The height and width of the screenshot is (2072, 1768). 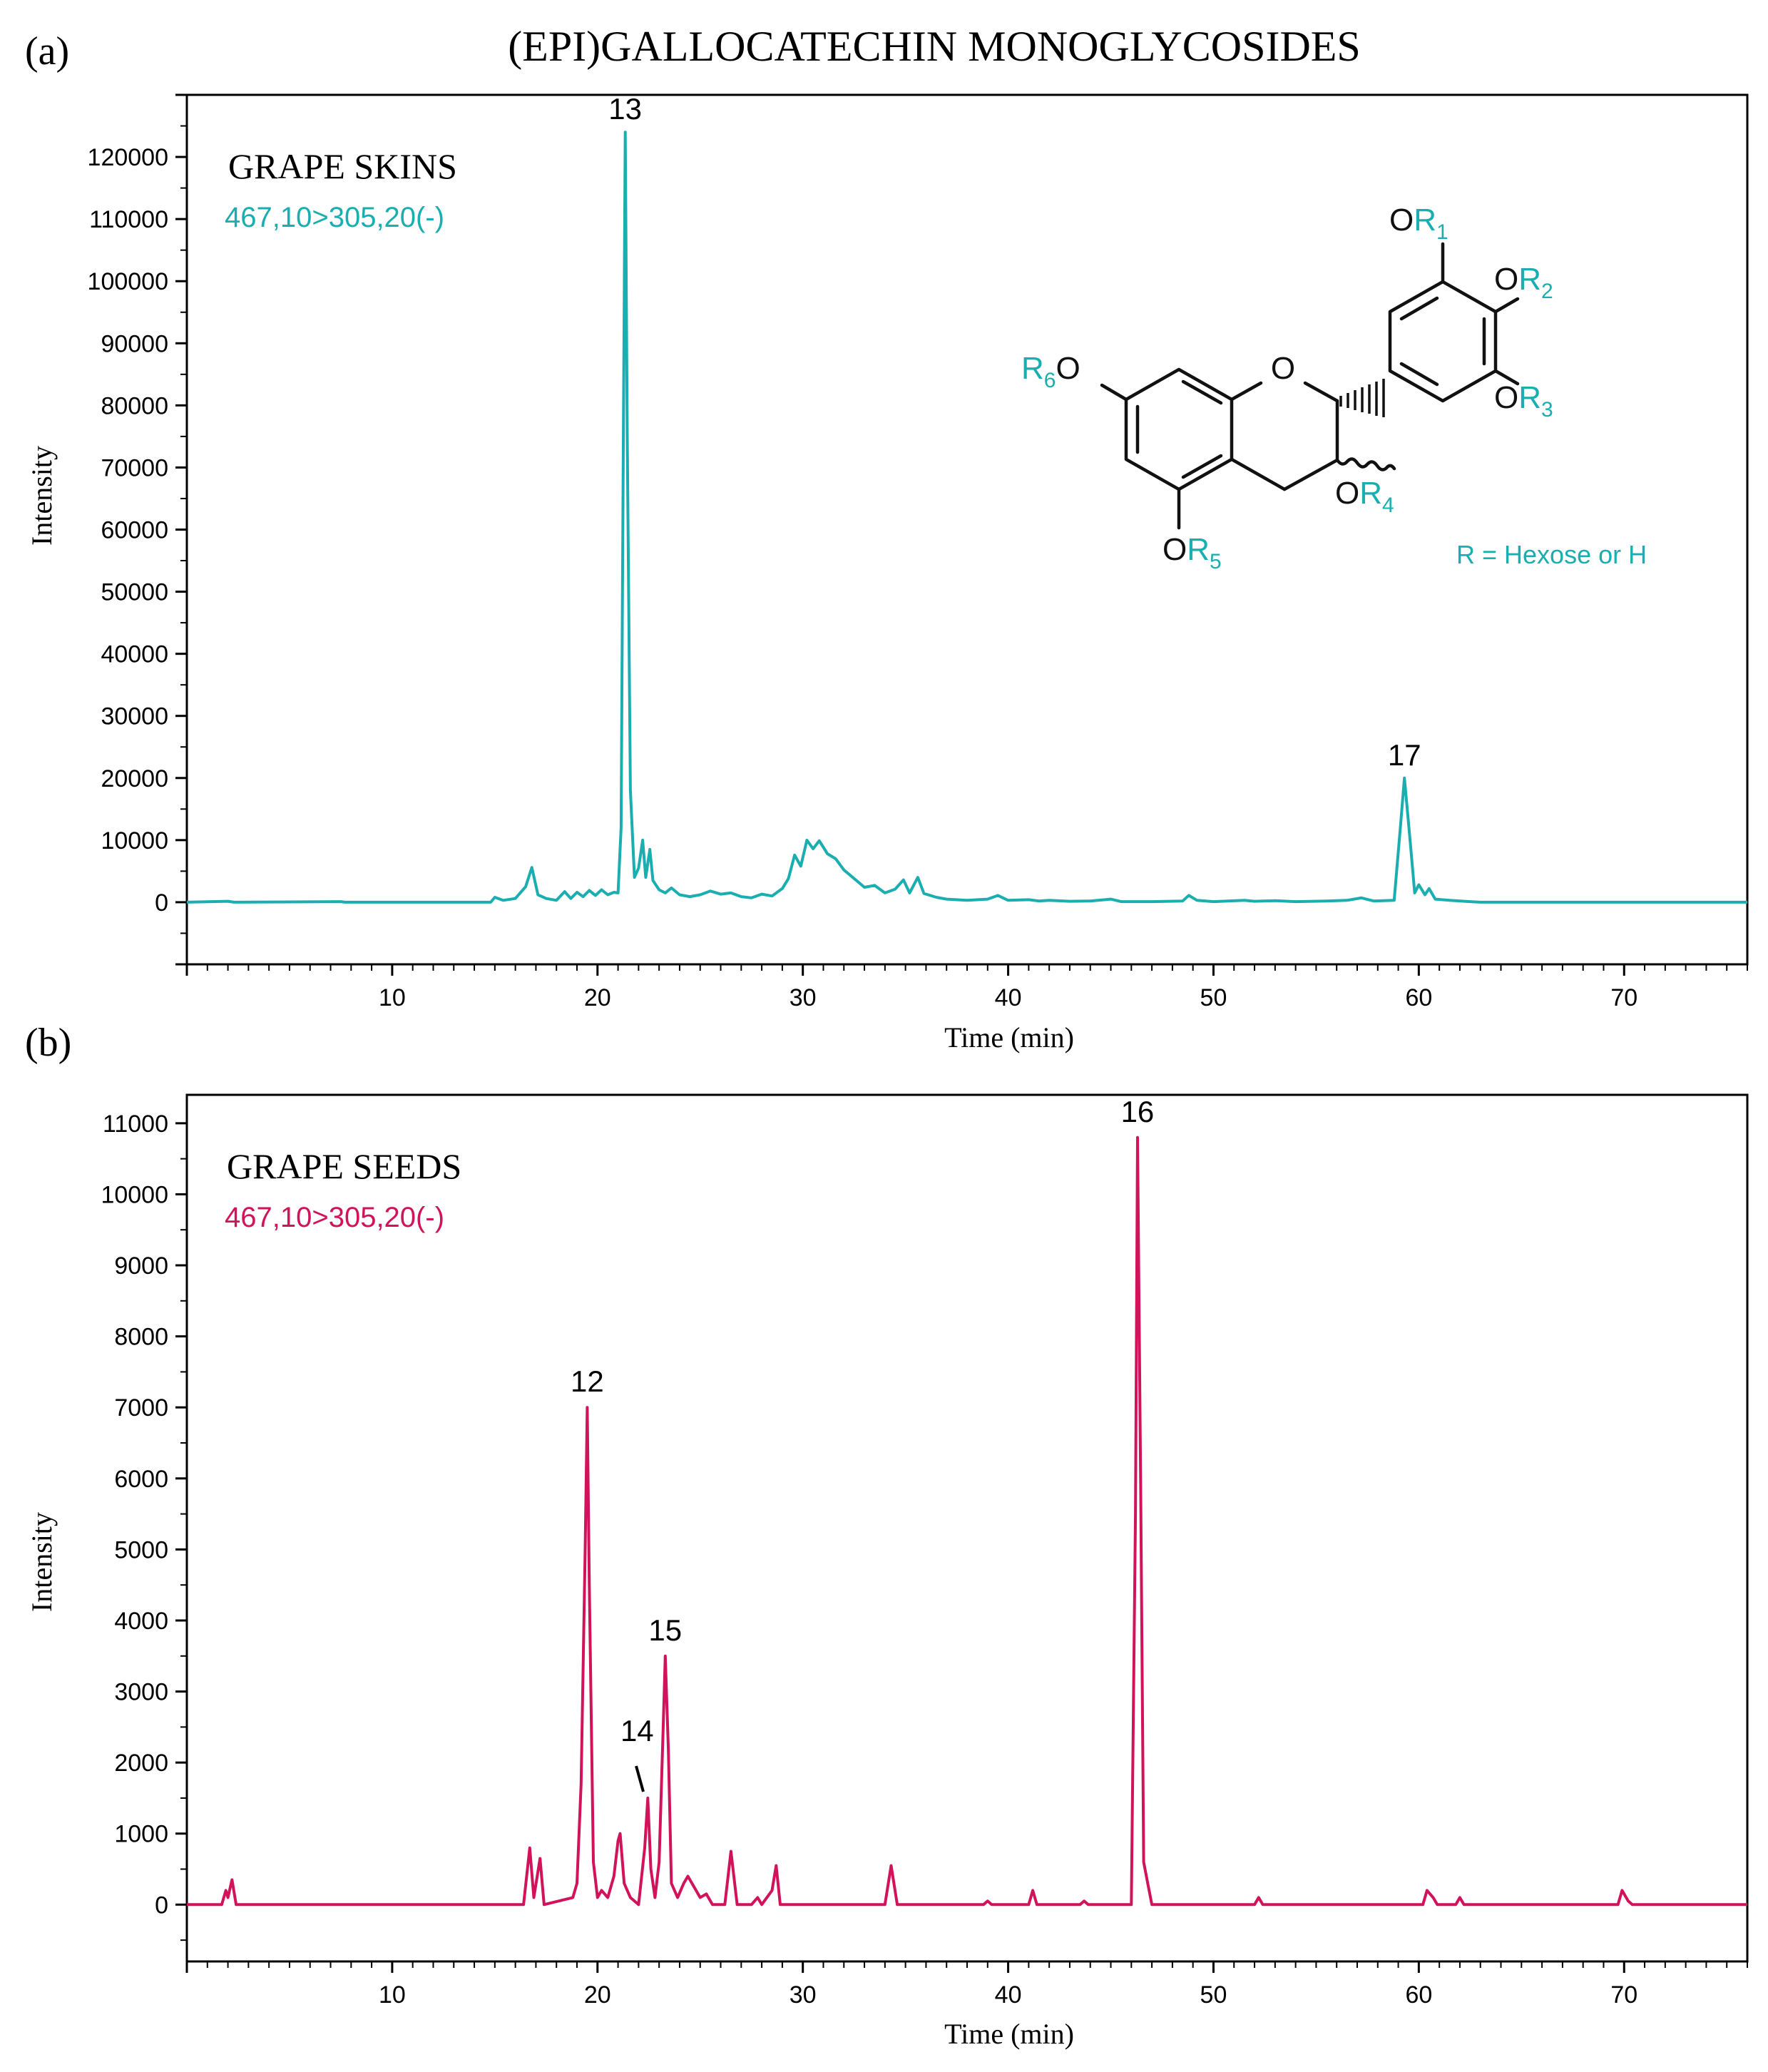 I want to click on y-tick-label: 2000, so click(x=141, y=1763).